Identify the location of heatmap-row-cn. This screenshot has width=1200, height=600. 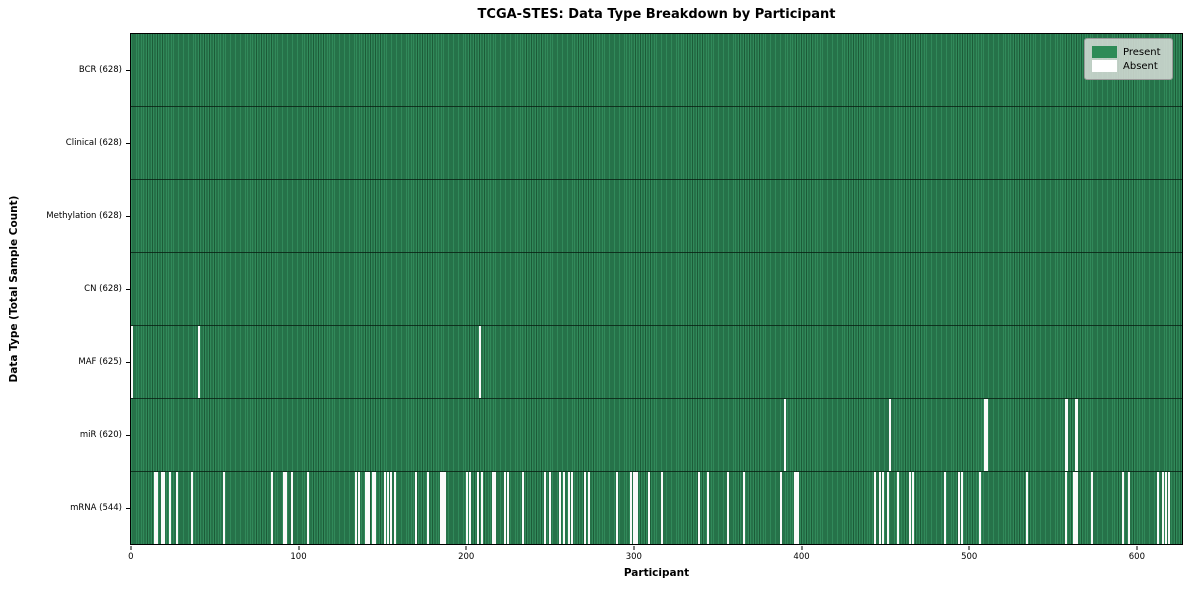
(656, 288).